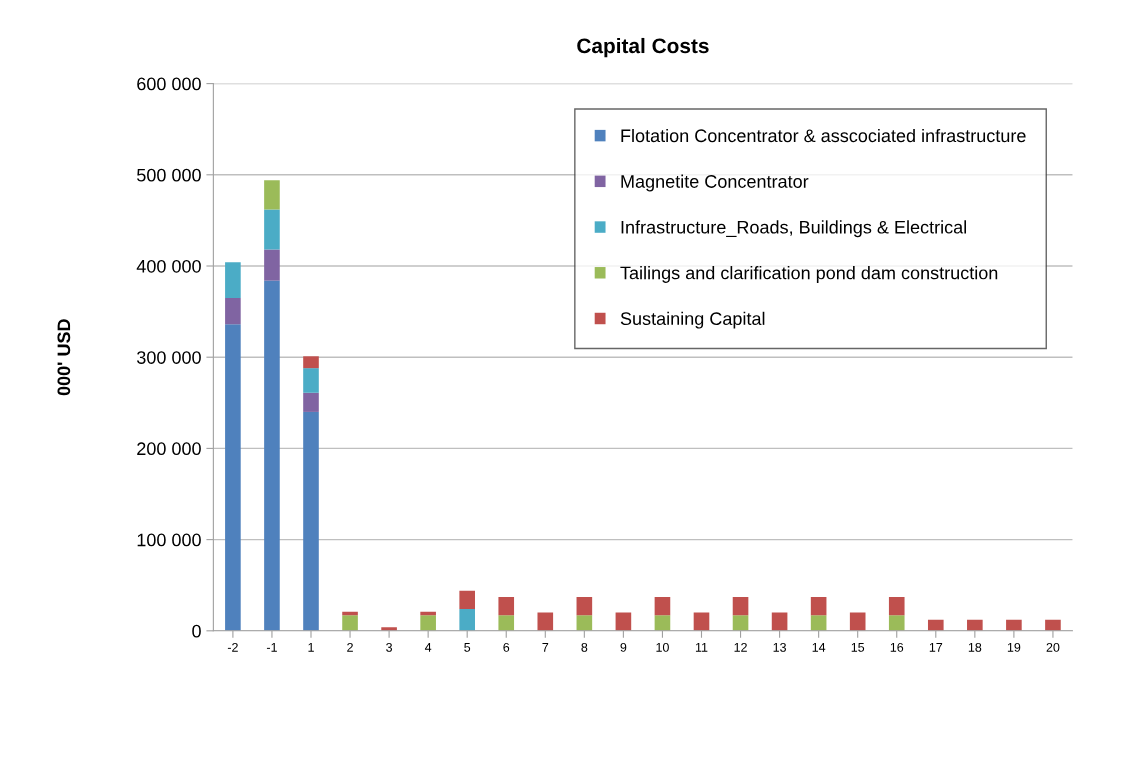 Image resolution: width=1123 pixels, height=774 pixels. What do you see at coordinates (662, 647) in the screenshot?
I see `x-tick-label: 10` at bounding box center [662, 647].